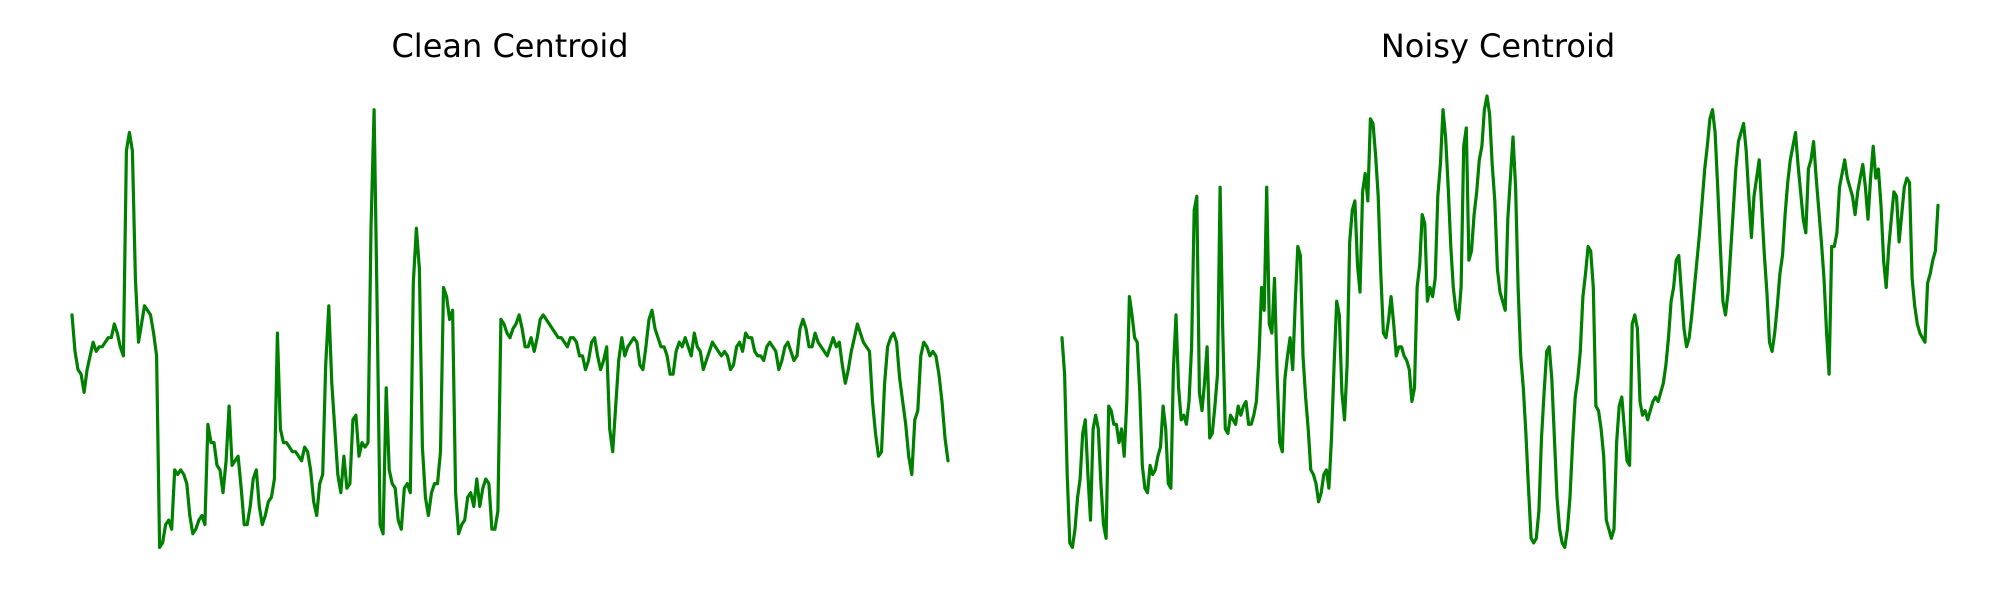 This screenshot has width=2000, height=600. What do you see at coordinates (509, 46) in the screenshot?
I see `clean-centroid-title: Clean Centroid` at bounding box center [509, 46].